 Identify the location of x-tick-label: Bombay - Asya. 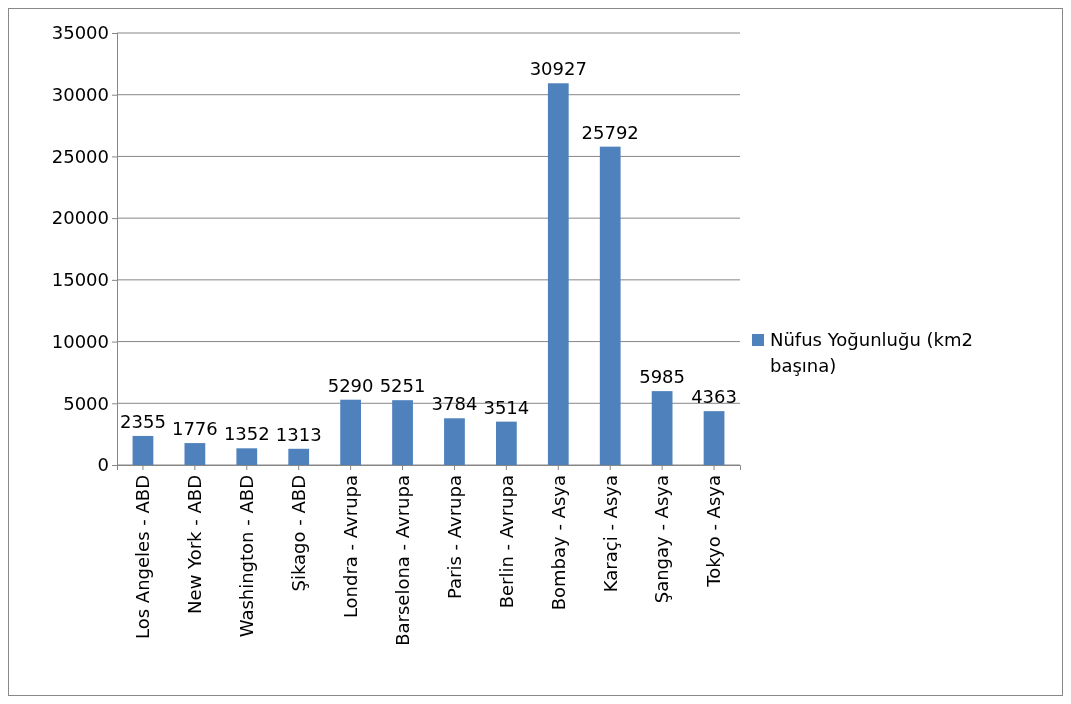
(558, 543).